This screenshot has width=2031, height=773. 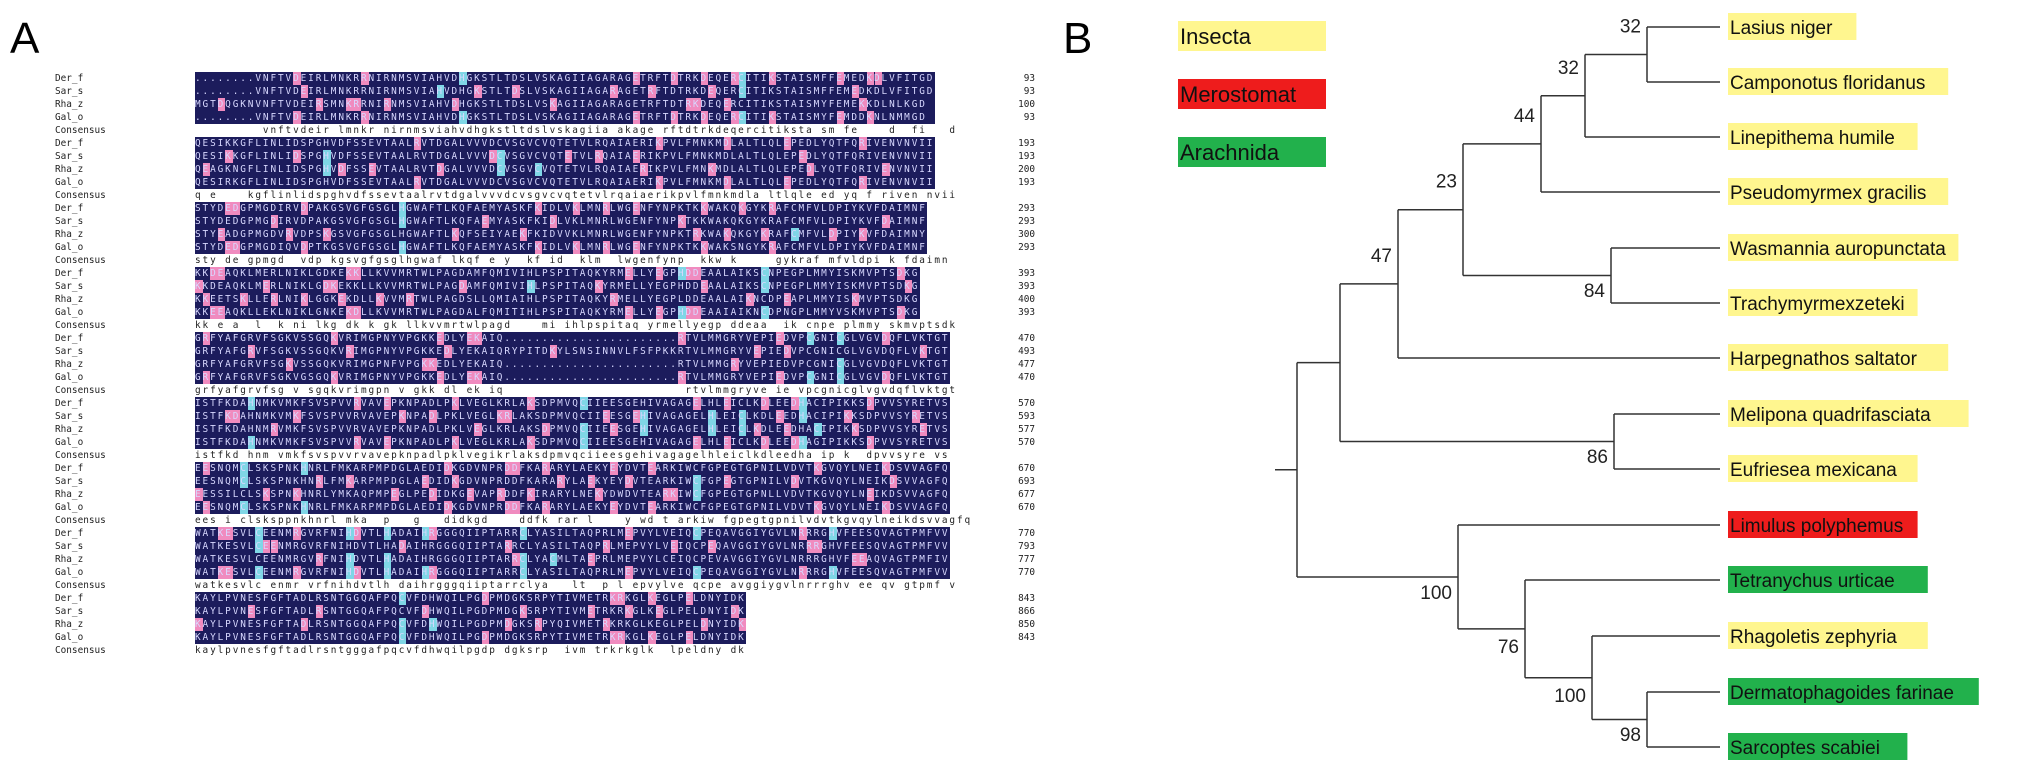 I want to click on bootstrap-value: 98, so click(x=1630, y=735).